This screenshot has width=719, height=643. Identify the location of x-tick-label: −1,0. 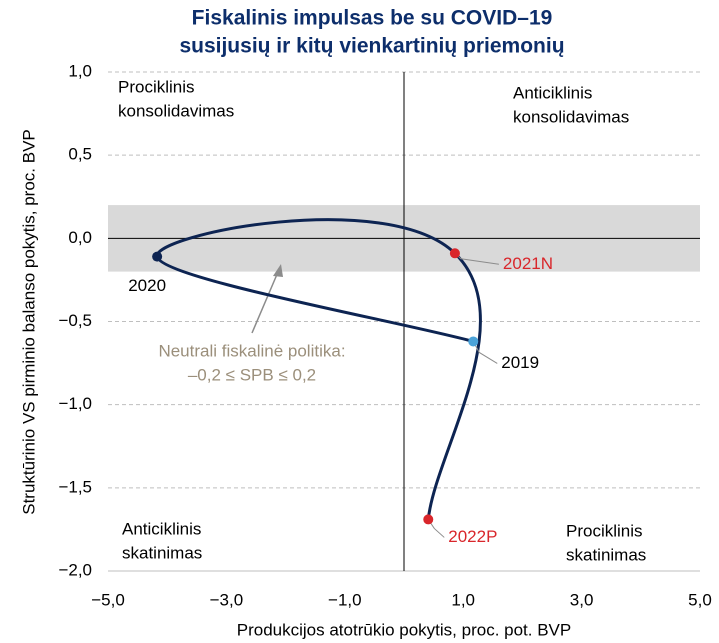
(345, 599).